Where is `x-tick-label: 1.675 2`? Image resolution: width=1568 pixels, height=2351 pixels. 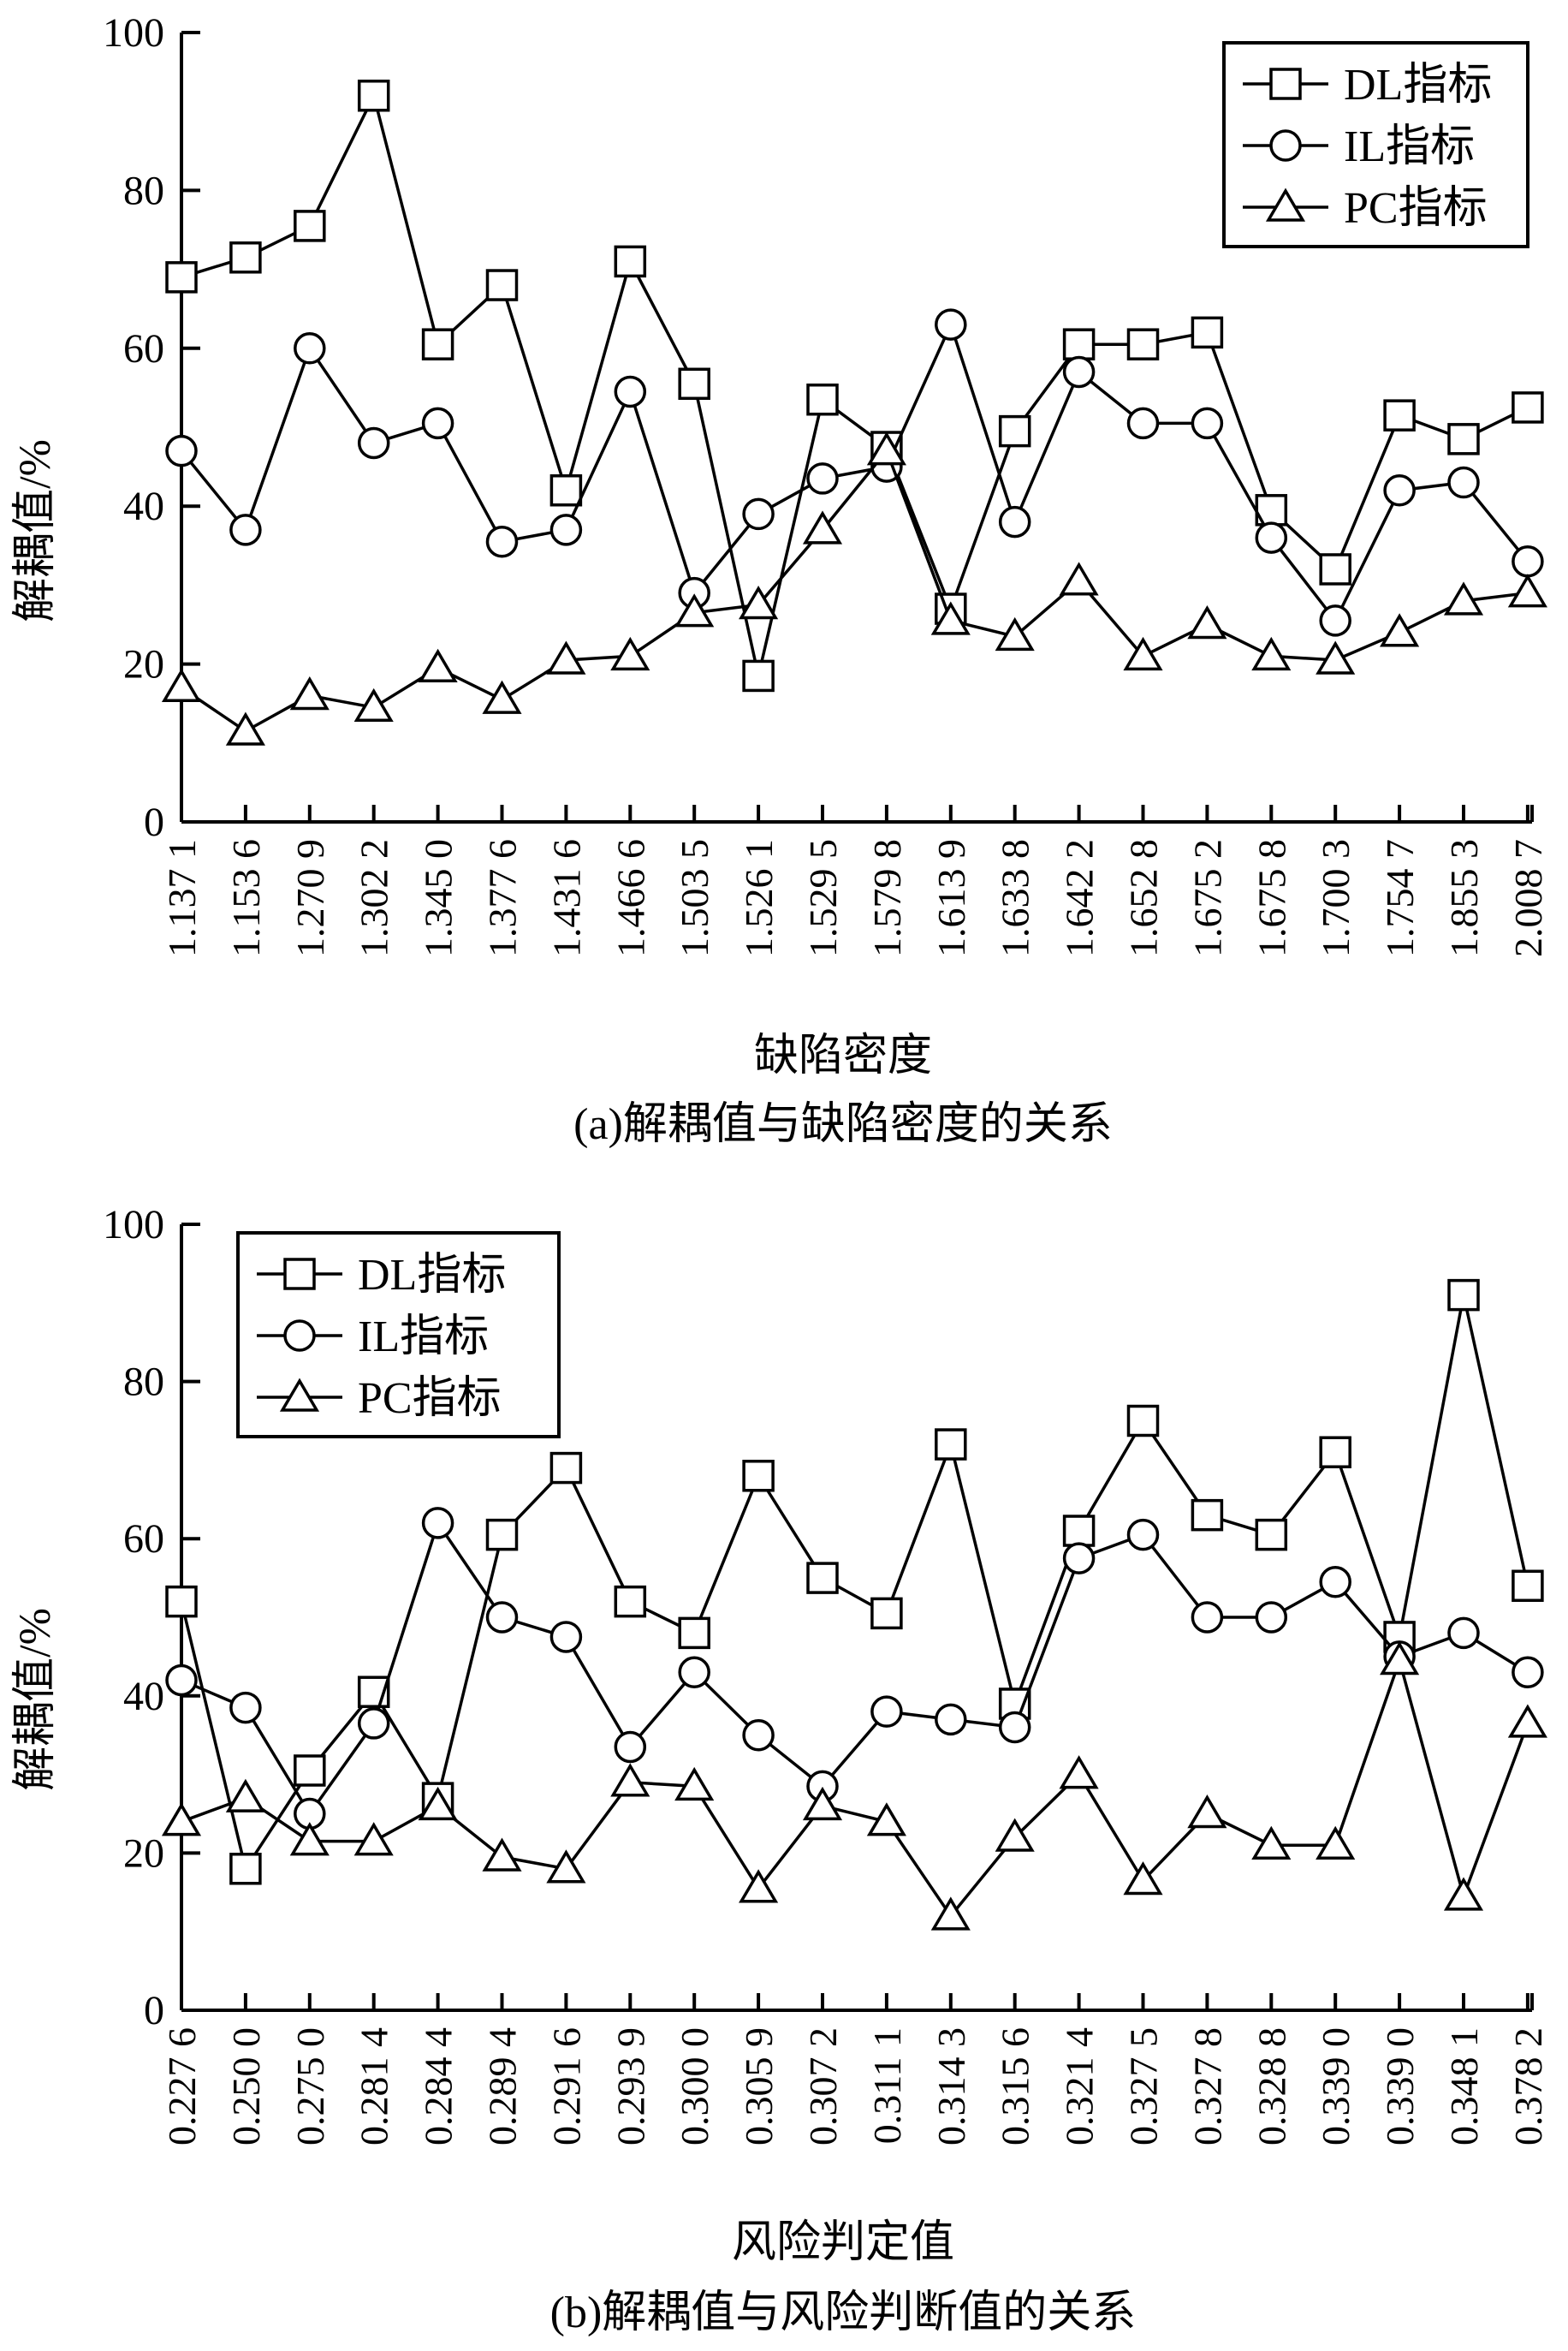
x-tick-label: 1.675 2 is located at coordinates (1207, 898).